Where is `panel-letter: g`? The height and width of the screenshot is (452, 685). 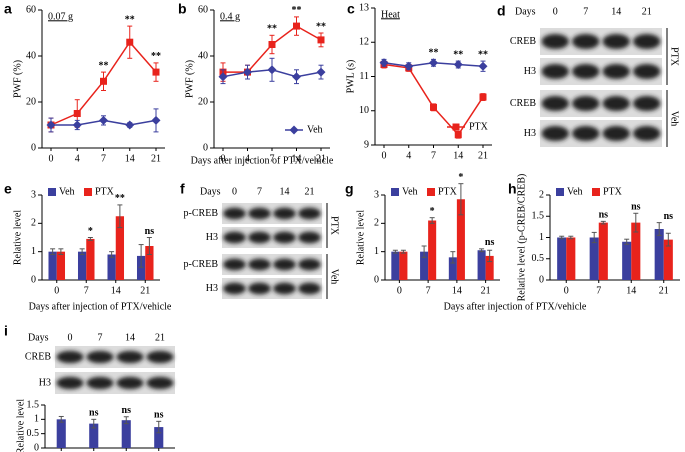 panel-letter: g is located at coordinates (349, 189).